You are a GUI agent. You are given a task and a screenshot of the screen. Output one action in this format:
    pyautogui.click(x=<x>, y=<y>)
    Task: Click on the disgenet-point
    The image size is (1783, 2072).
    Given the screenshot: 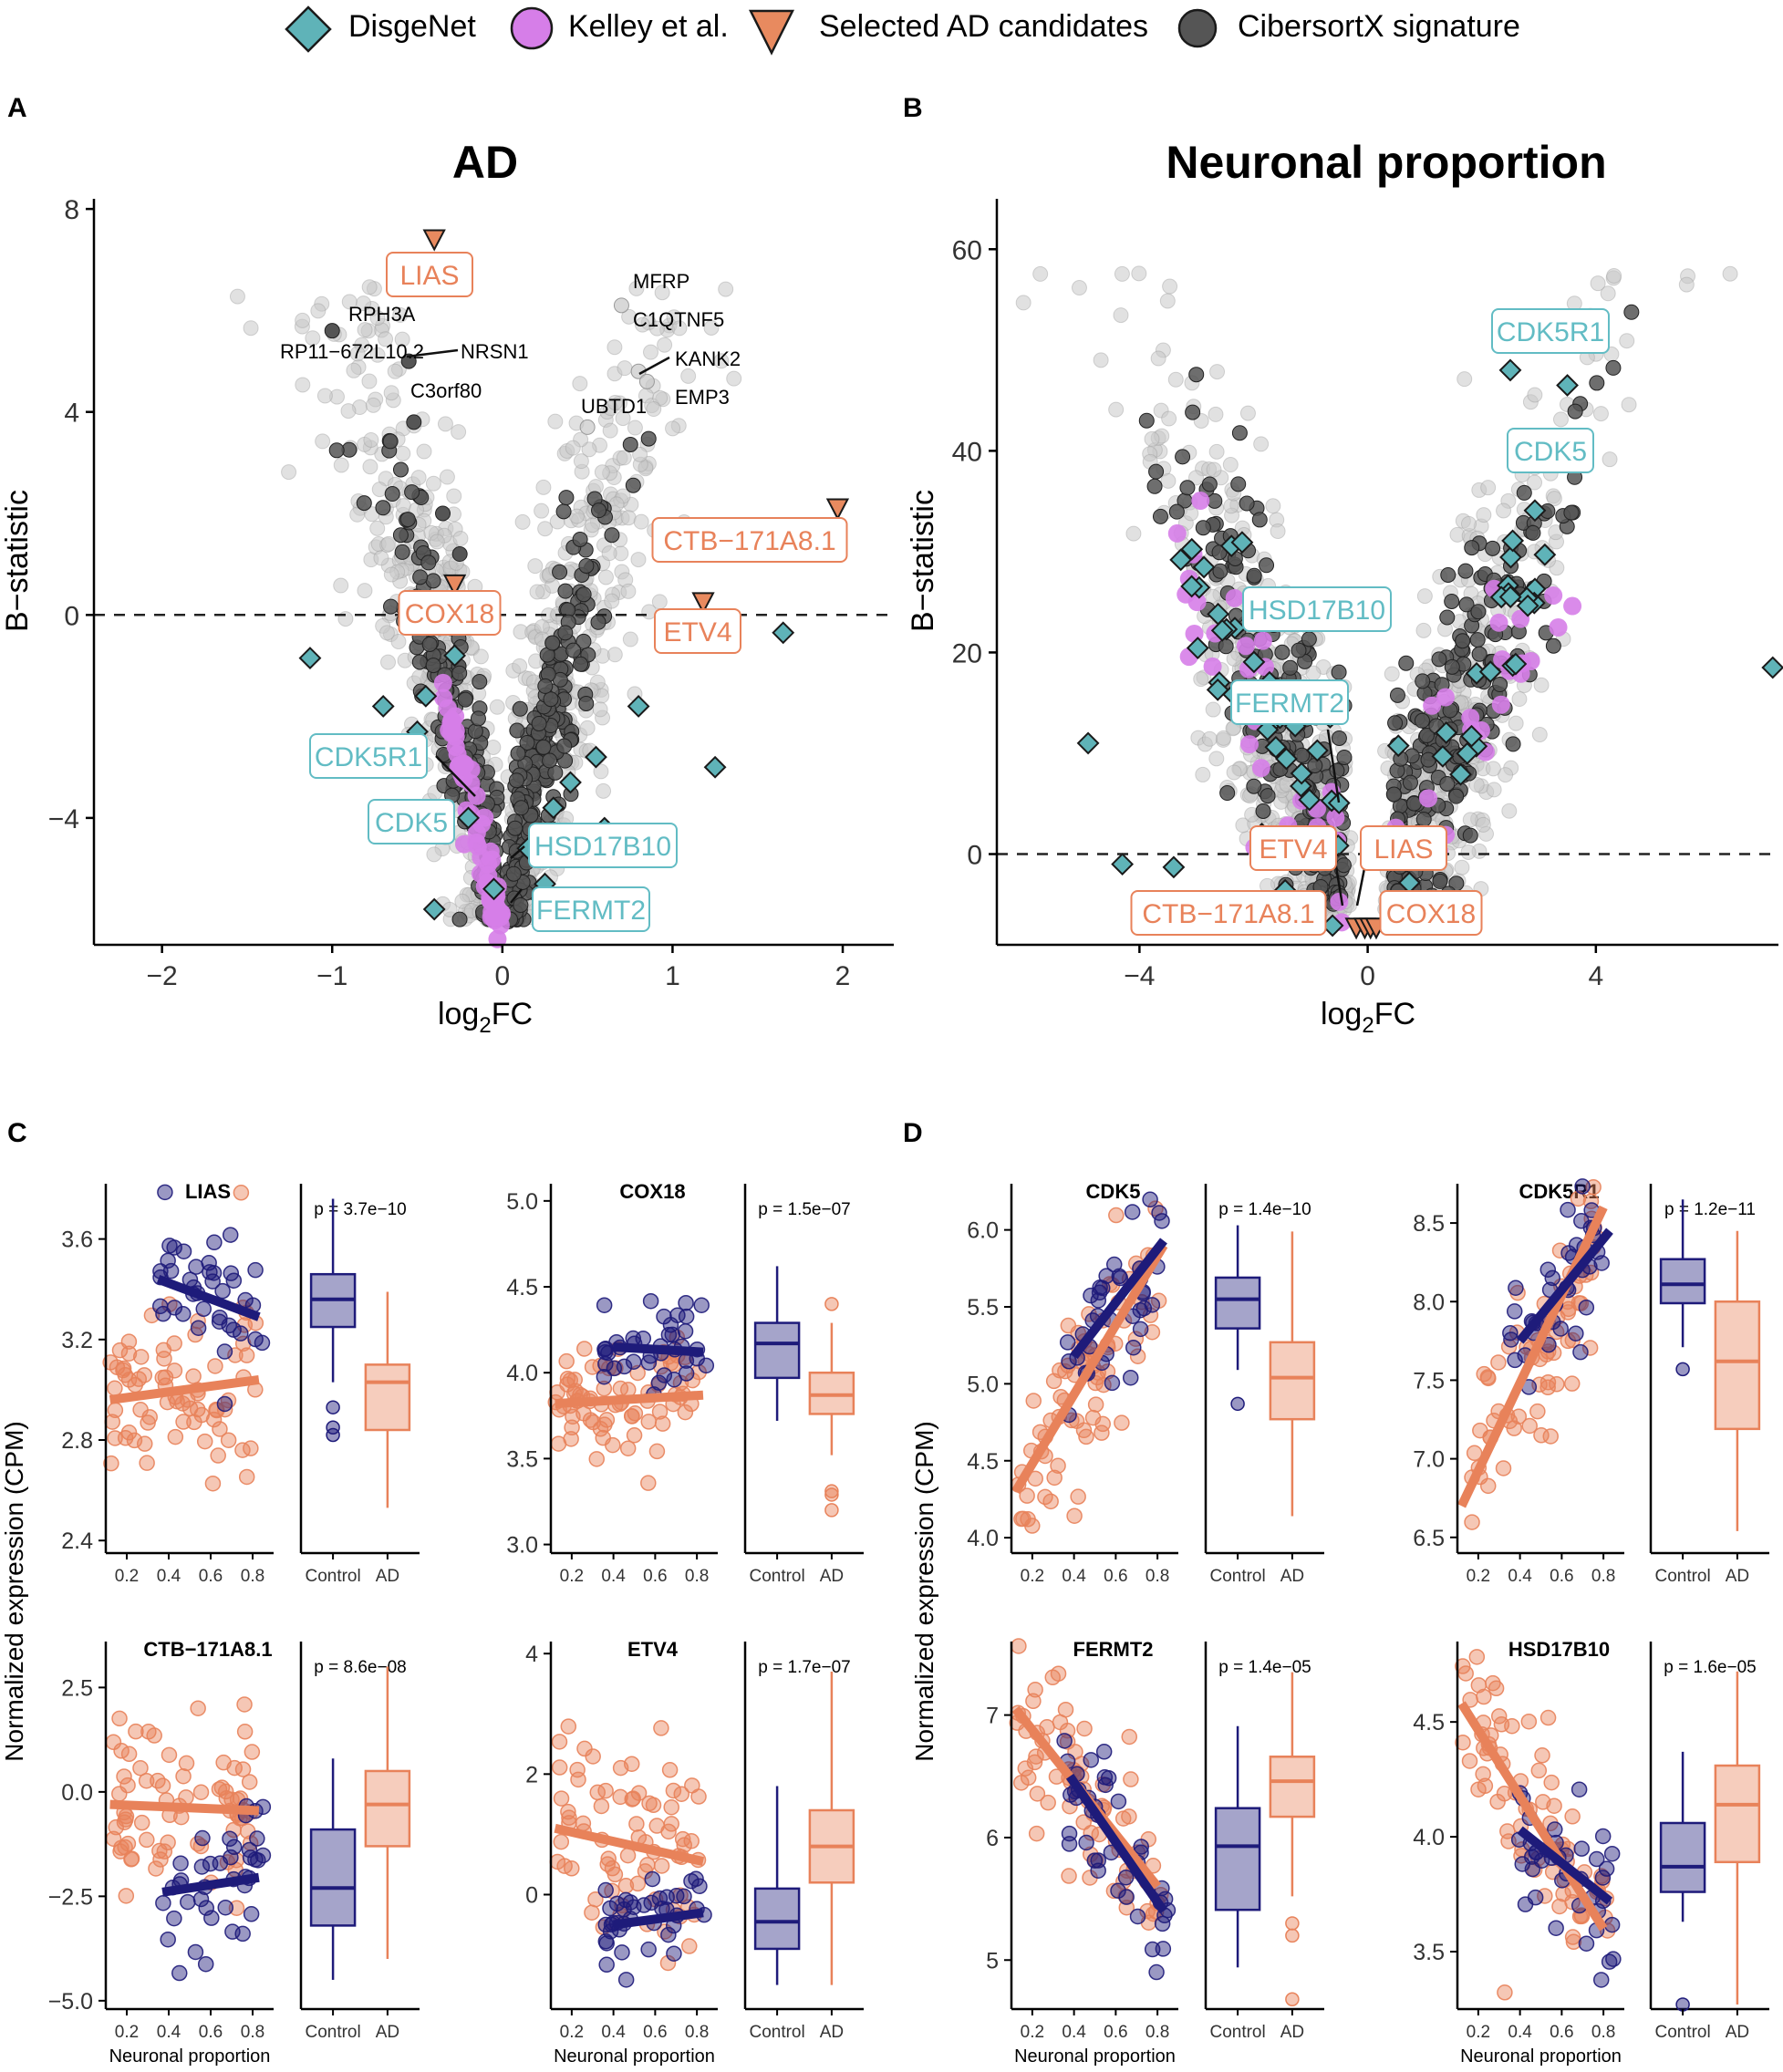 What is the action you would take?
    pyautogui.click(x=426, y=696)
    